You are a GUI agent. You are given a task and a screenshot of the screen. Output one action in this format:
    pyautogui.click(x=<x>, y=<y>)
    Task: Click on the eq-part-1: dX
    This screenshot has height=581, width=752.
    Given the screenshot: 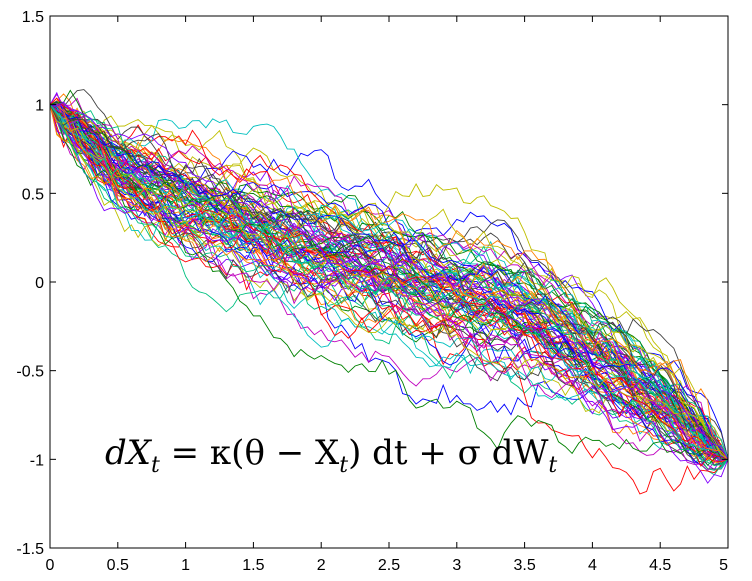 What is the action you would take?
    pyautogui.click(x=129, y=453)
    